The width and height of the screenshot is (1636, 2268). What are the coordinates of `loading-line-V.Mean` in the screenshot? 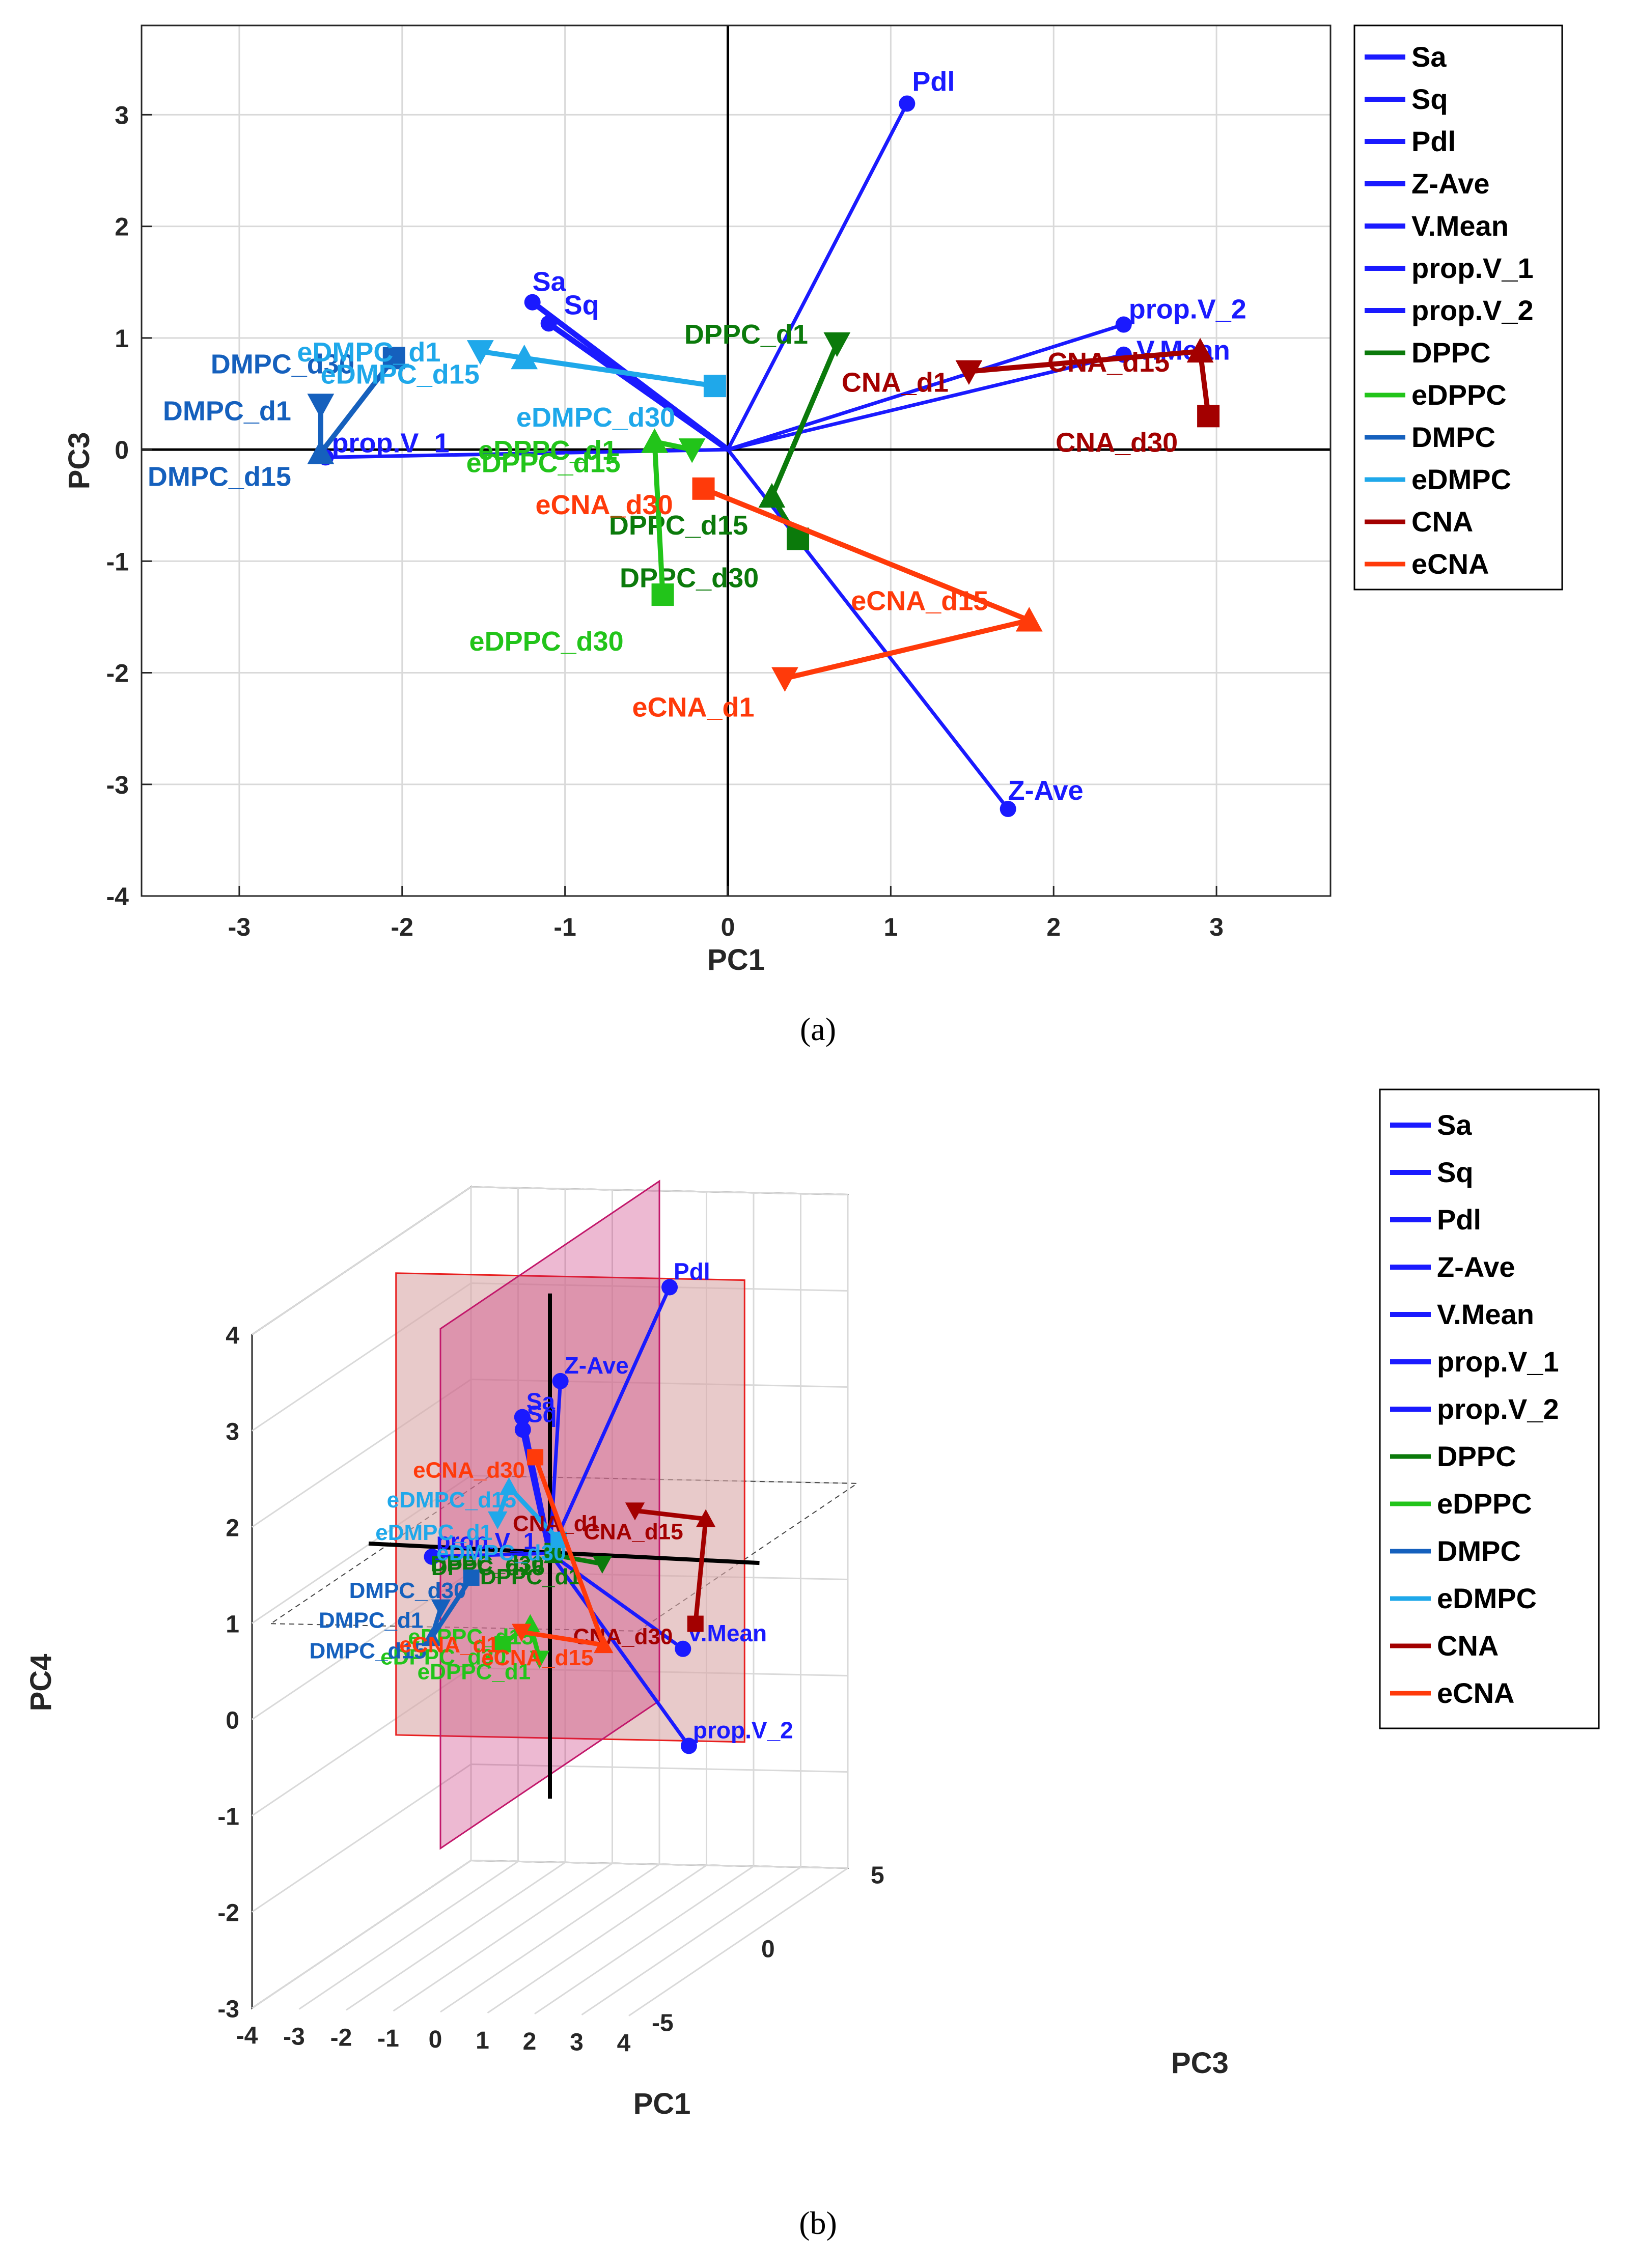 It's located at (616, 1601).